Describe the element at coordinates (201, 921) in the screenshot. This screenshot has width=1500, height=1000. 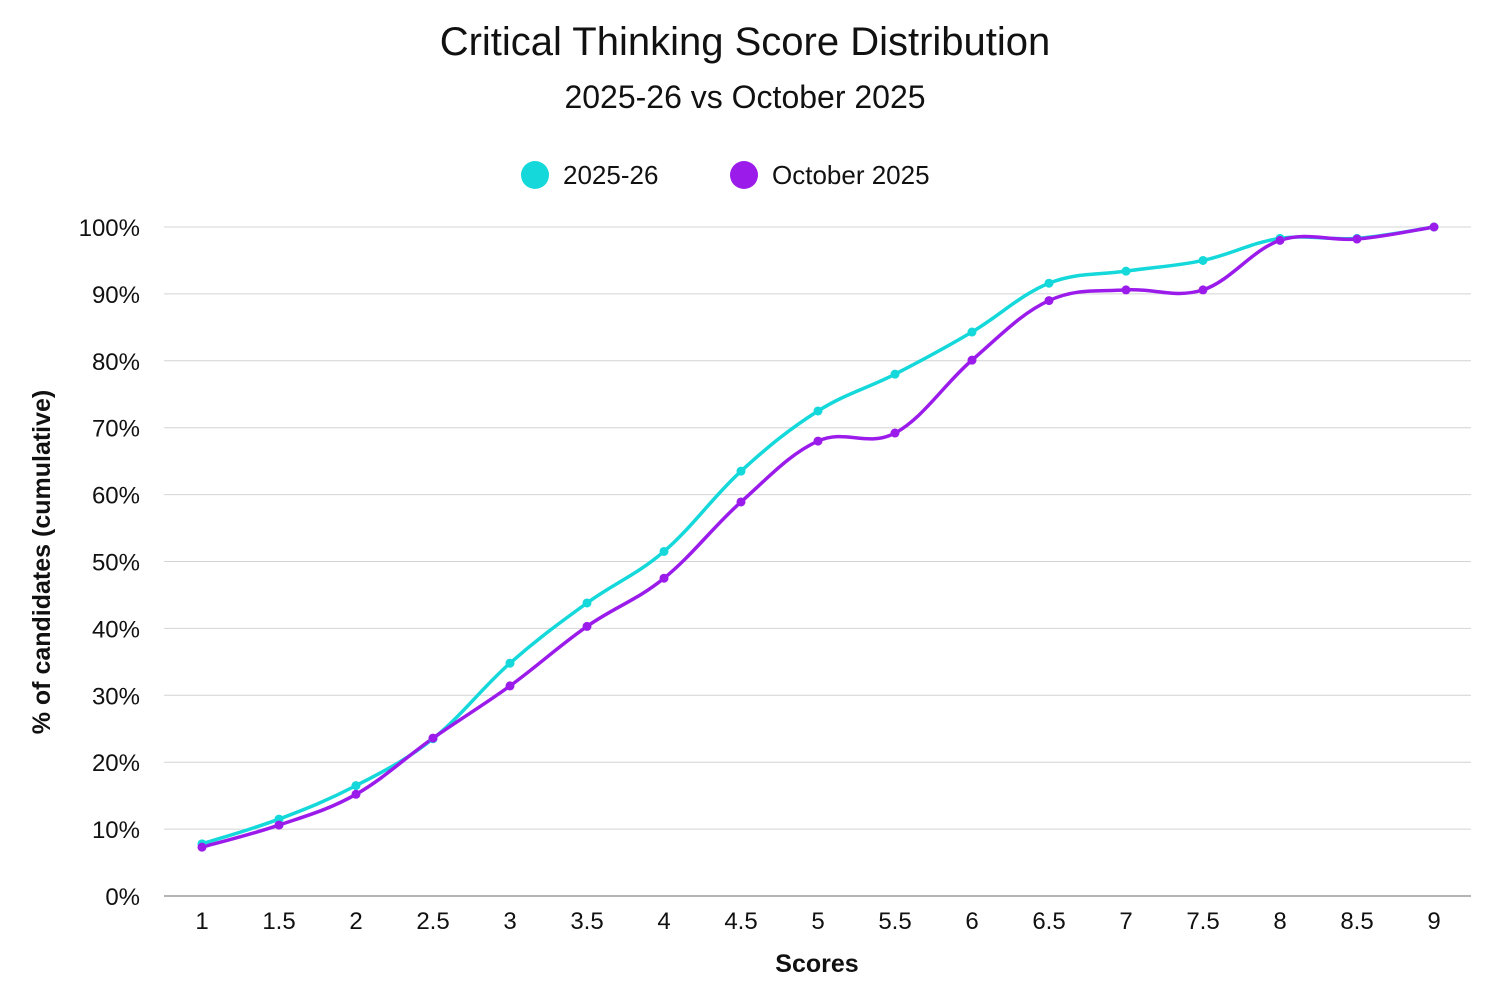
I see `x-tick-label: 1` at that location.